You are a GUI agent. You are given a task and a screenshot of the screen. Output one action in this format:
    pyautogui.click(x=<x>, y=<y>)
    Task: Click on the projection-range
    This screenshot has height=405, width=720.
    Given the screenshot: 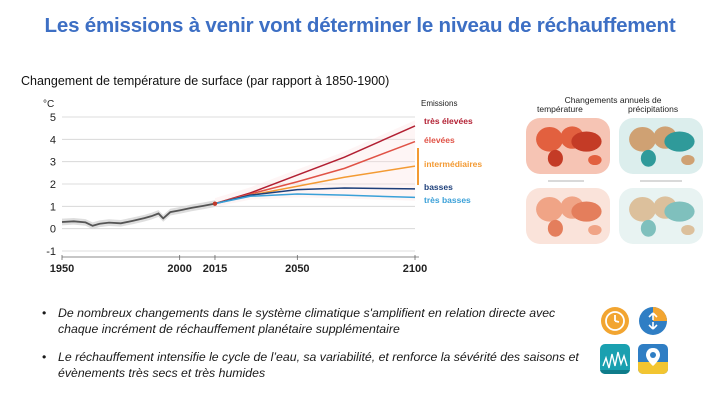 What is the action you would take?
    pyautogui.click(x=314, y=164)
    